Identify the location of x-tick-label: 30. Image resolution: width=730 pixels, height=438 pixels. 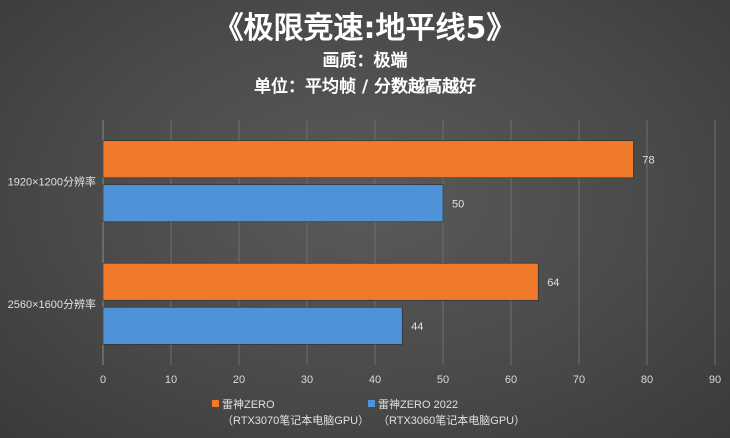
(307, 380).